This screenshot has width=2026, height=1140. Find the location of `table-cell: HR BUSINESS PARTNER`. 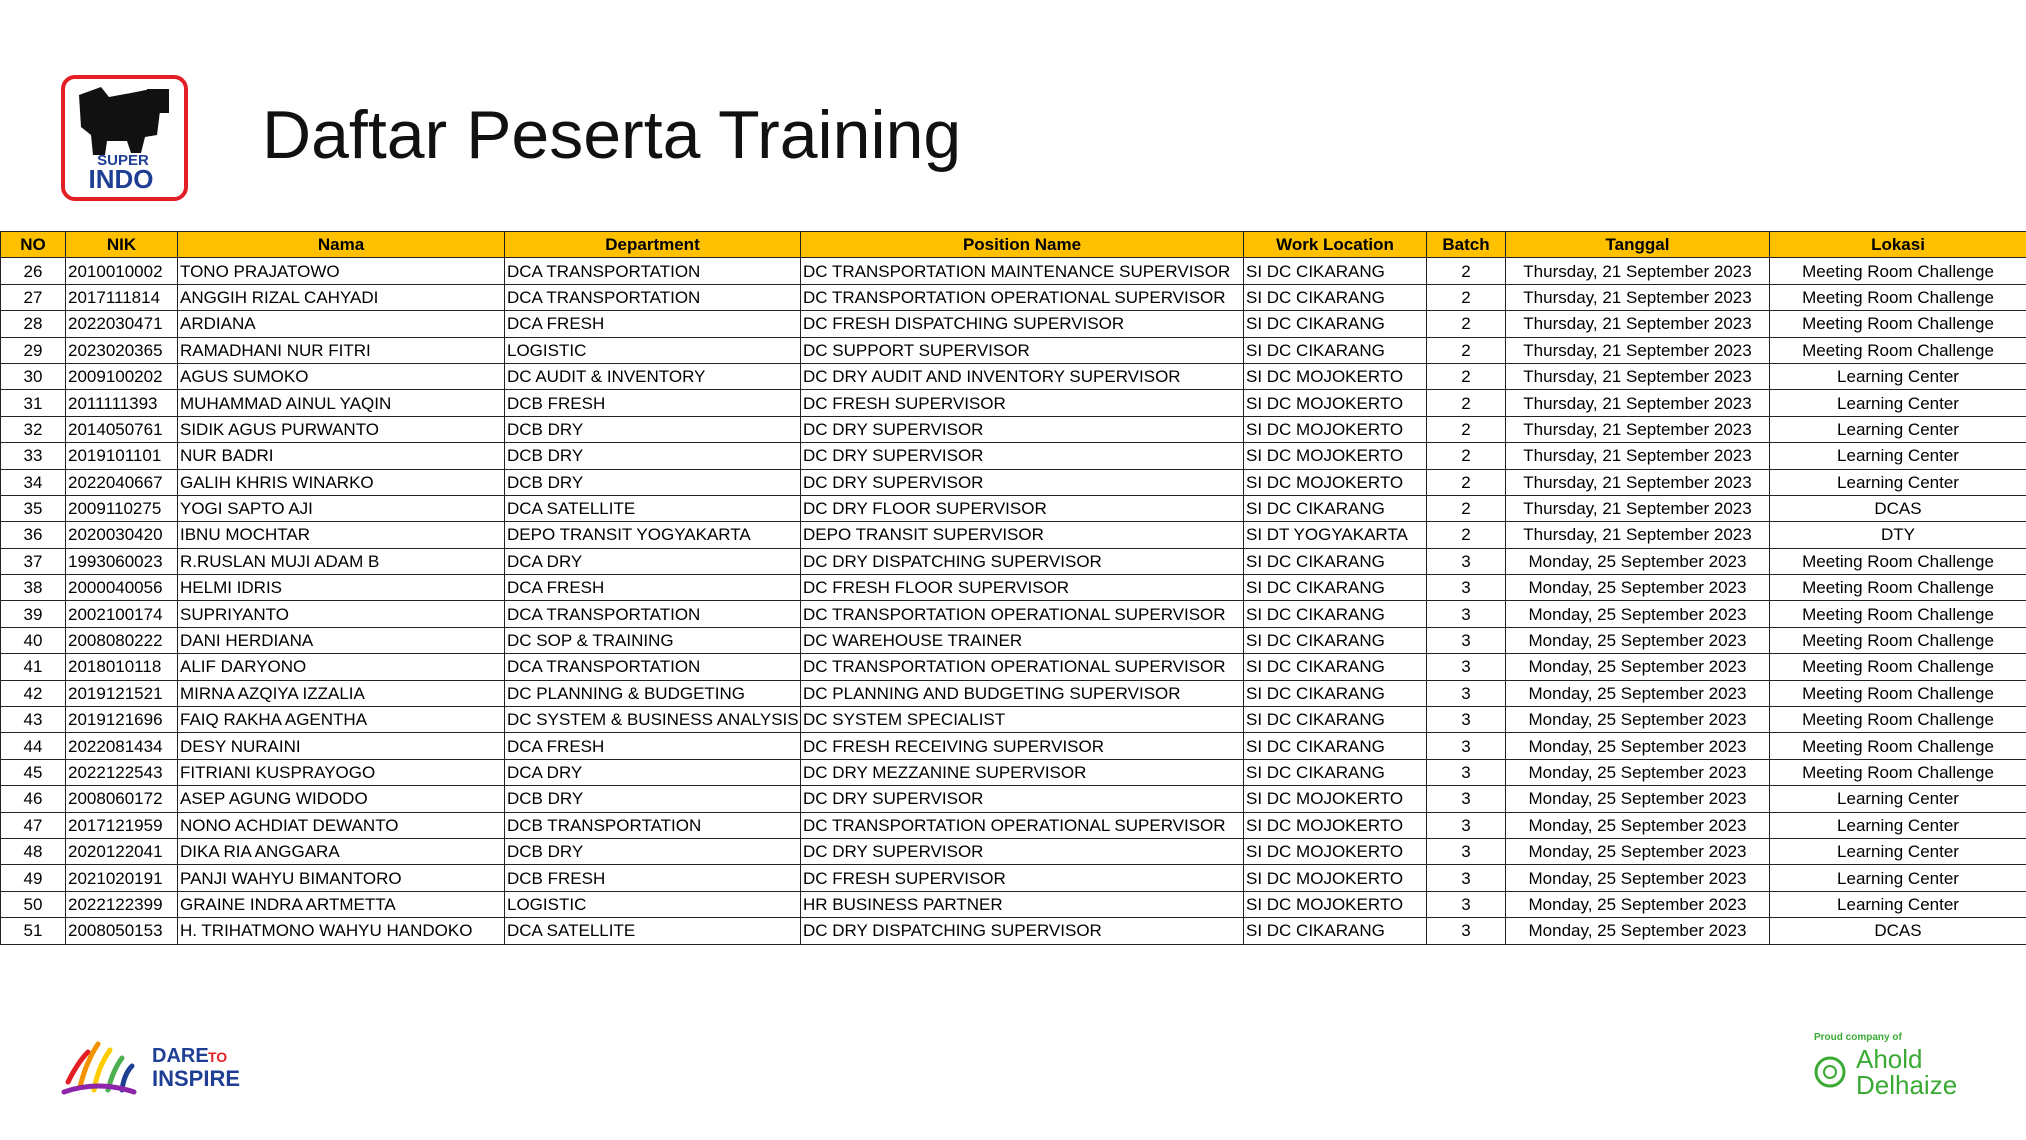

table-cell: HR BUSINESS PARTNER is located at coordinates (1022, 904).